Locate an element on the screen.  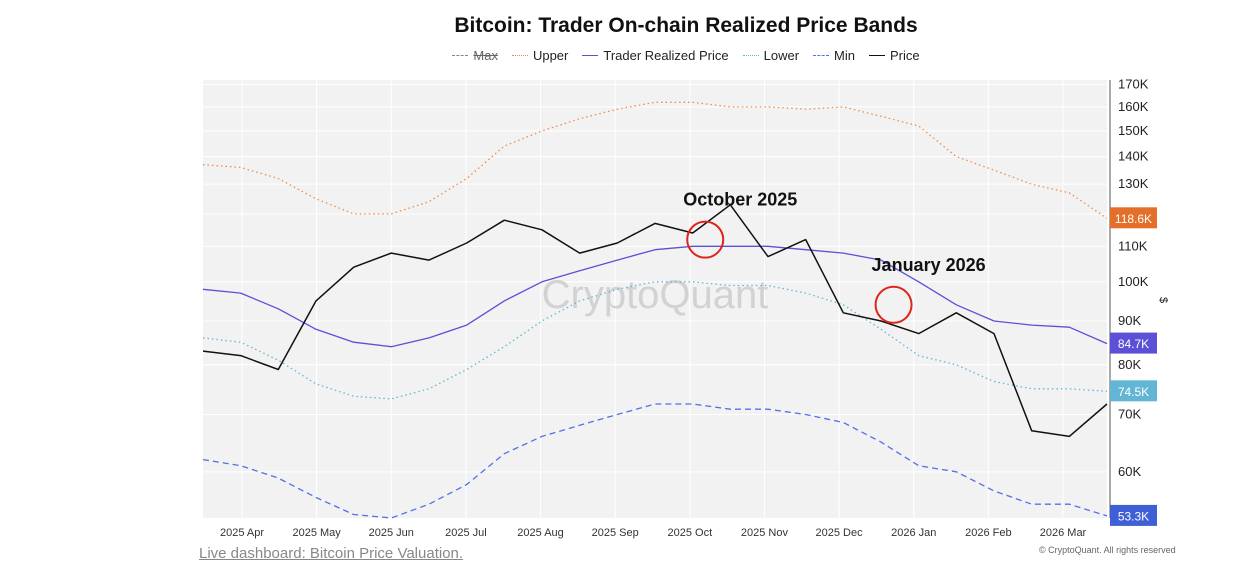
series-line-trader-realized-price is located at coordinates (655, 296).